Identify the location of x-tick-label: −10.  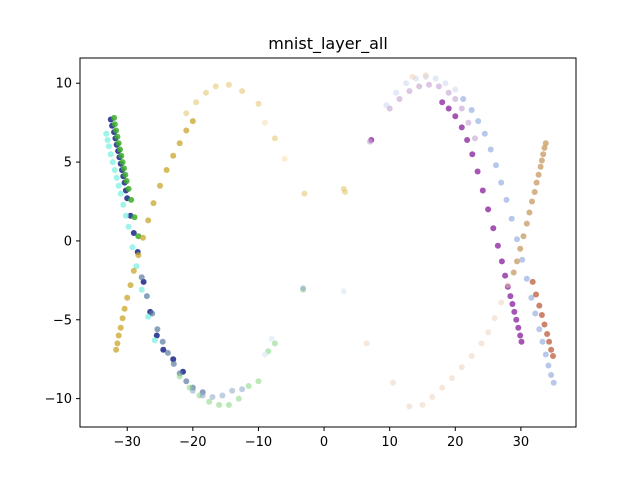
(258, 442).